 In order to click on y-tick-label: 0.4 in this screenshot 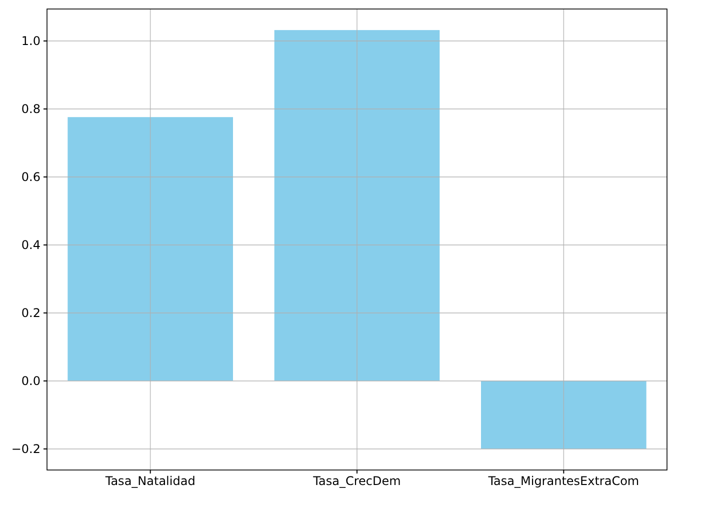, I will do `click(30, 245)`.